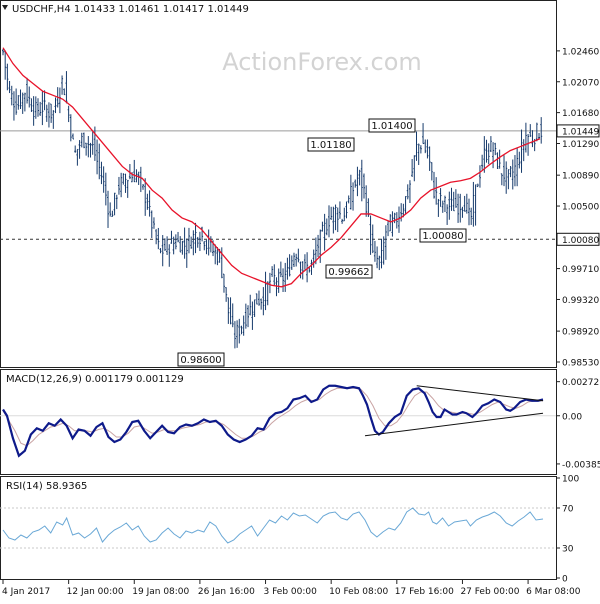  Describe the element at coordinates (331, 144) in the screenshot. I see `price-annotation: 1.01180` at that location.